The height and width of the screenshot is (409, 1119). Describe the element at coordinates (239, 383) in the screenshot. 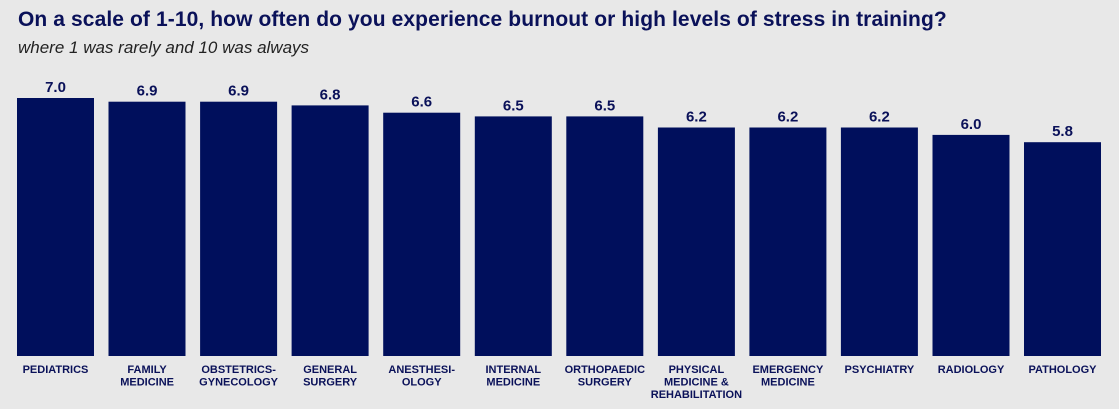

I see `category-label: GYNECOLOGY` at that location.